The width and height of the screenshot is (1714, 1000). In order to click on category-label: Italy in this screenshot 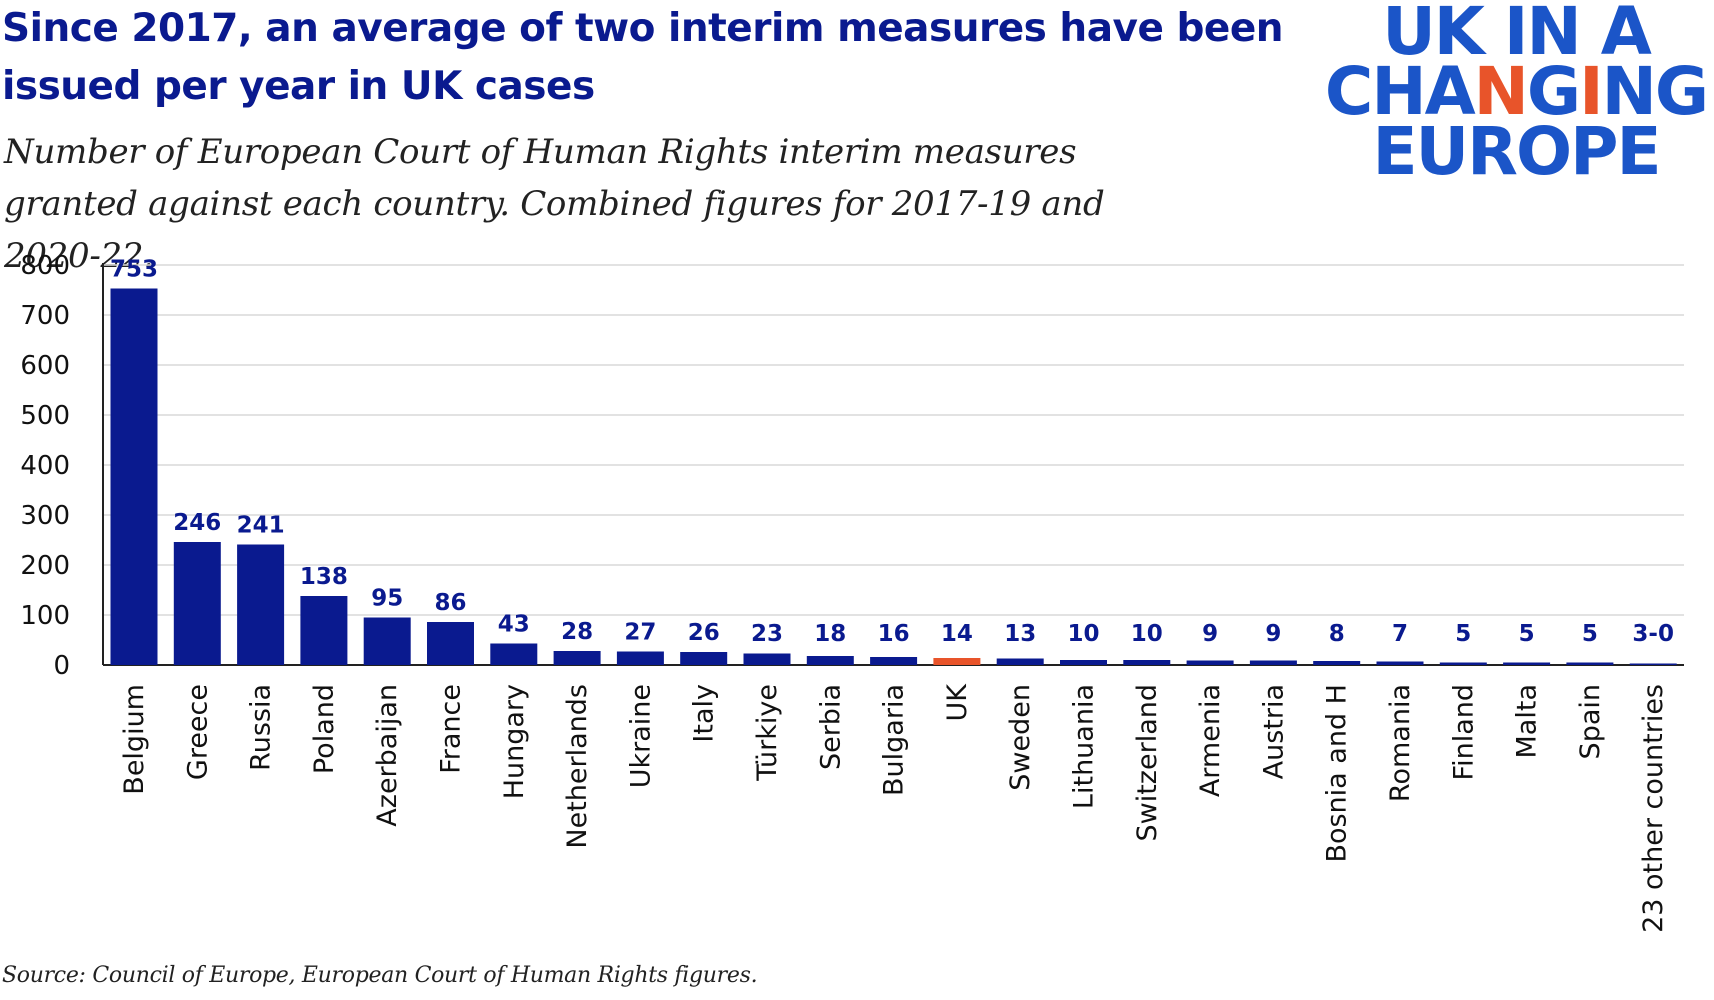, I will do `click(704, 713)`.